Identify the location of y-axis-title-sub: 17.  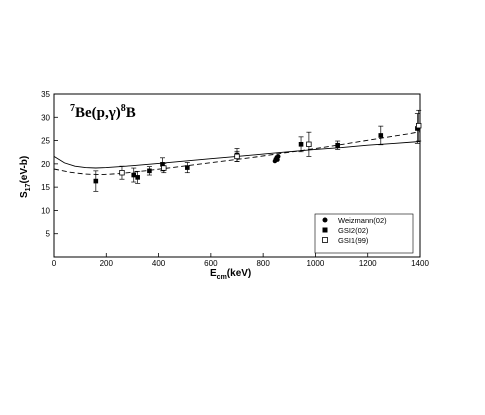
(28, 187).